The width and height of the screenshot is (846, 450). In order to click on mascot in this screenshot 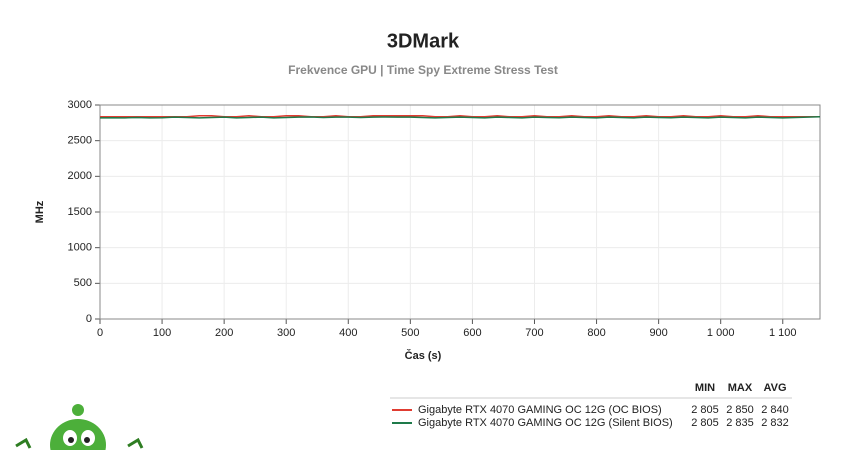, I will do `click(79, 427)`.